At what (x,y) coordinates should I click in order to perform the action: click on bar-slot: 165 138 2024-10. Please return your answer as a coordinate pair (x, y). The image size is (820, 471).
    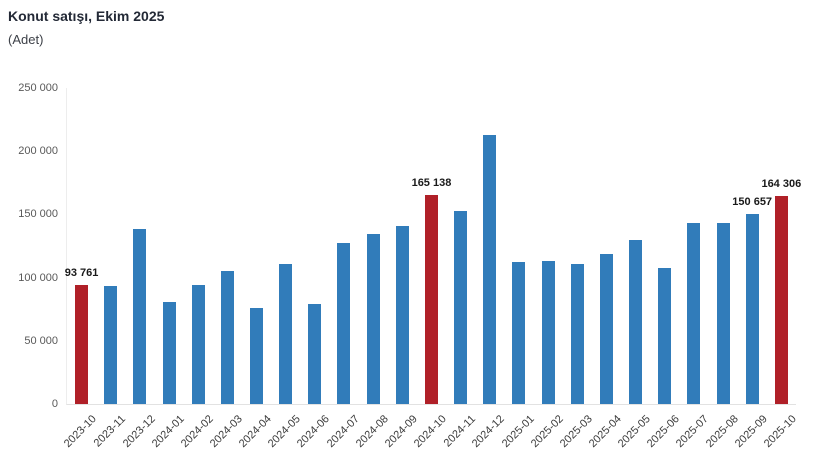
    Looking at the image, I should click on (432, 269).